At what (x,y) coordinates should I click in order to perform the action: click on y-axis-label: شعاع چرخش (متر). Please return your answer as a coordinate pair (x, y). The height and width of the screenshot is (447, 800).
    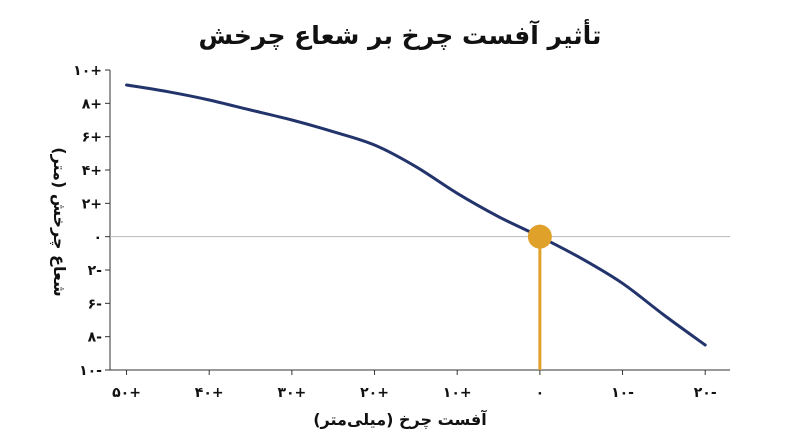
    Looking at the image, I should click on (59, 222).